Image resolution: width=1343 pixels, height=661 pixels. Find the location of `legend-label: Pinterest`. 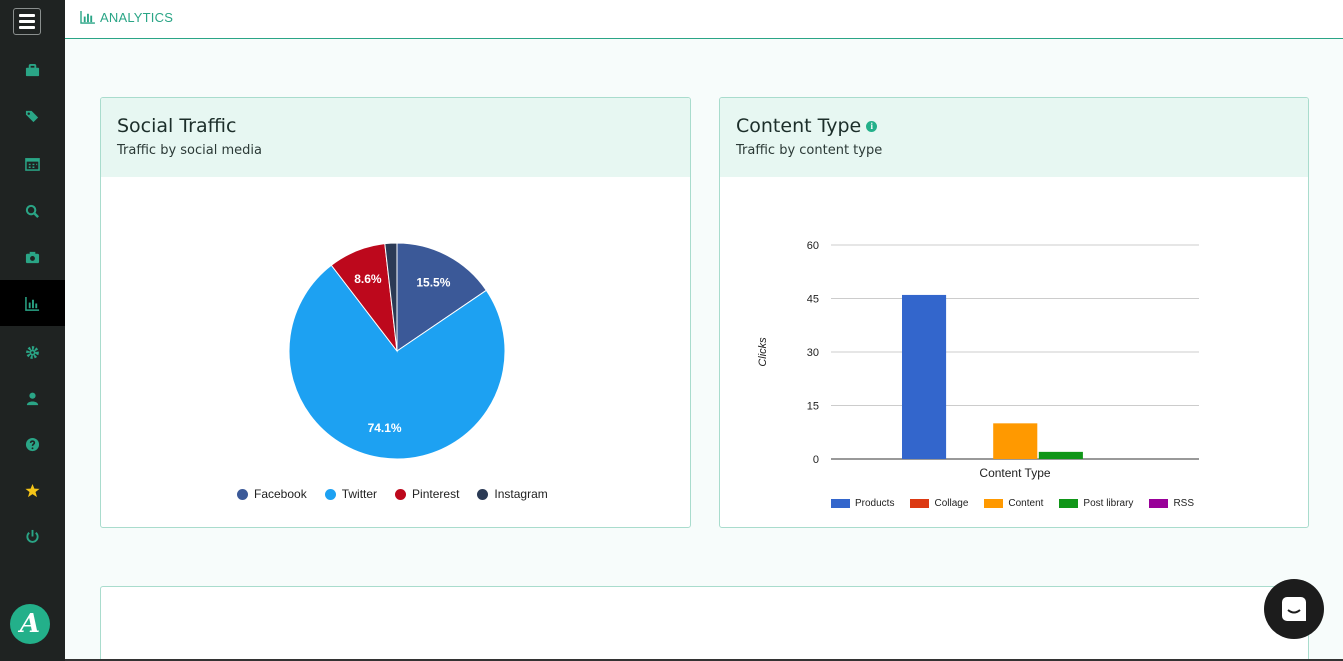

legend-label: Pinterest is located at coordinates (436, 494).